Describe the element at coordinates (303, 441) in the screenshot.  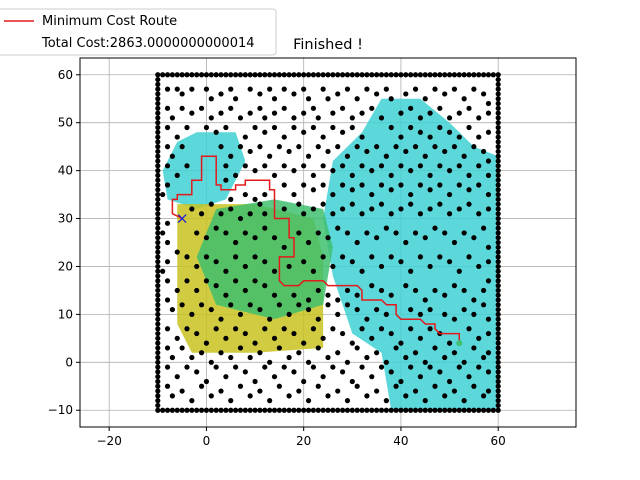
I see `x-tick-label: 20` at that location.